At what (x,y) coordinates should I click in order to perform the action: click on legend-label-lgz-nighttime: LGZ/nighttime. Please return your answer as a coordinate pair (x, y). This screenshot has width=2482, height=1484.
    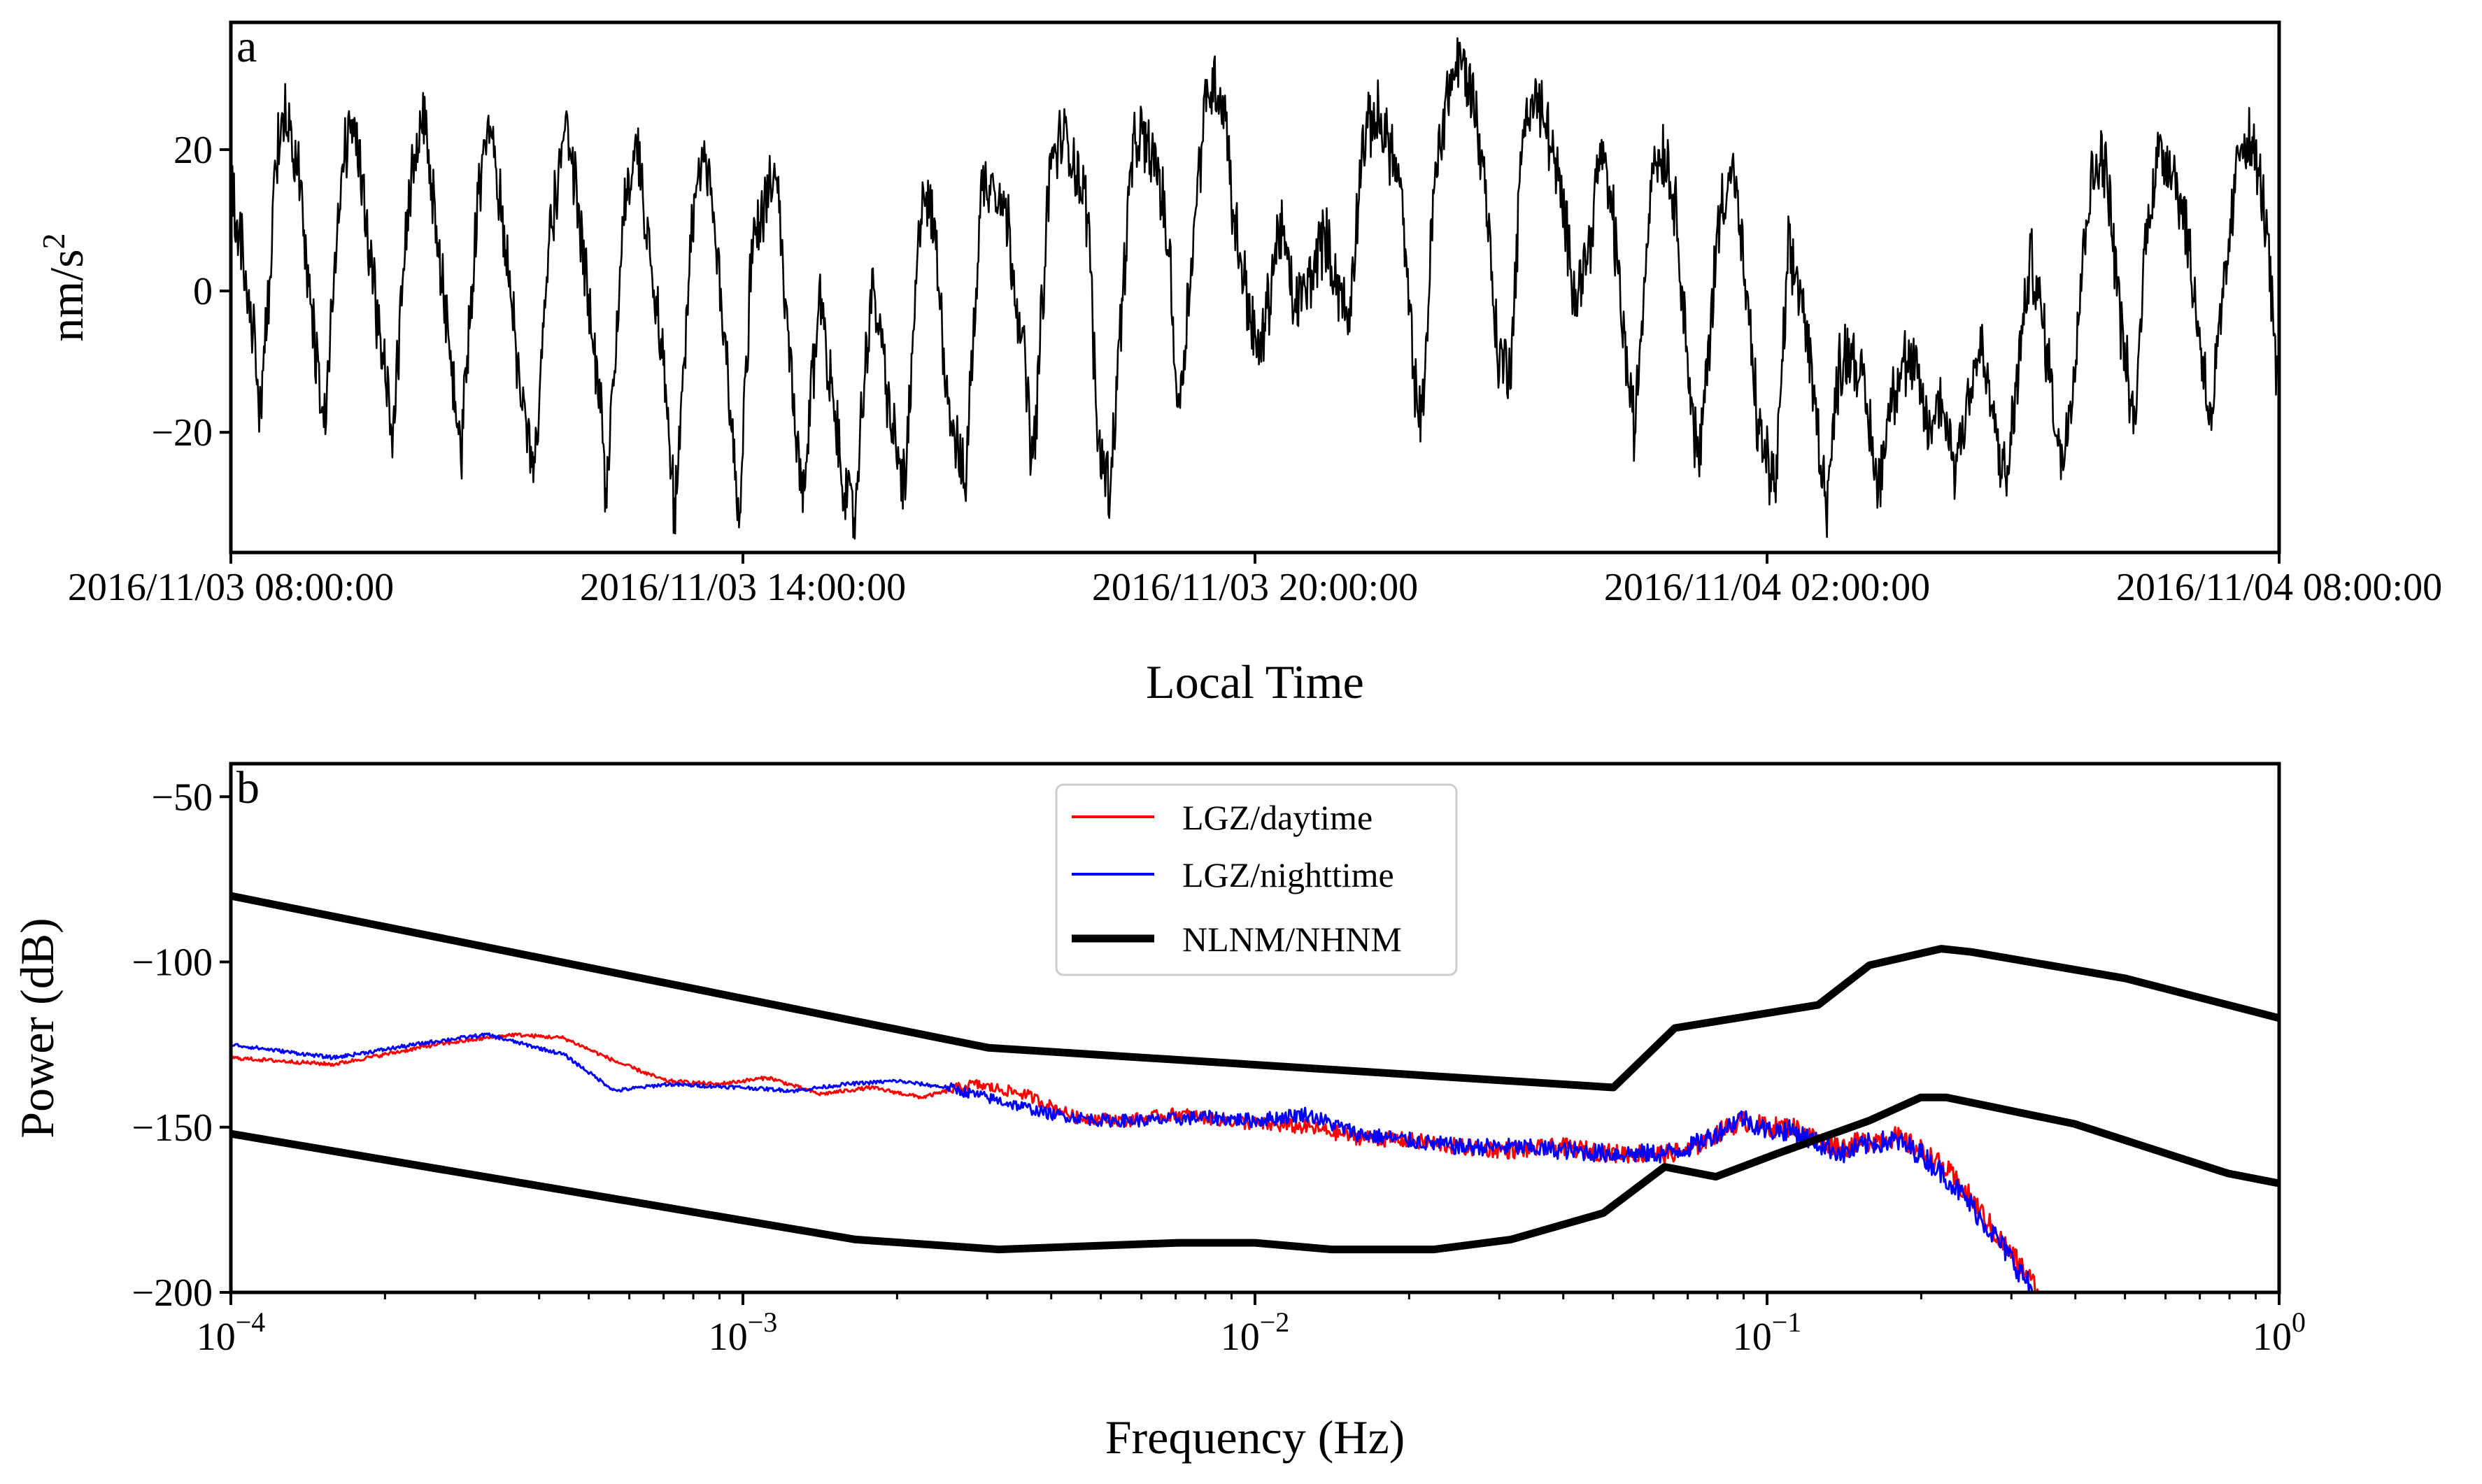
    Looking at the image, I should click on (1288, 874).